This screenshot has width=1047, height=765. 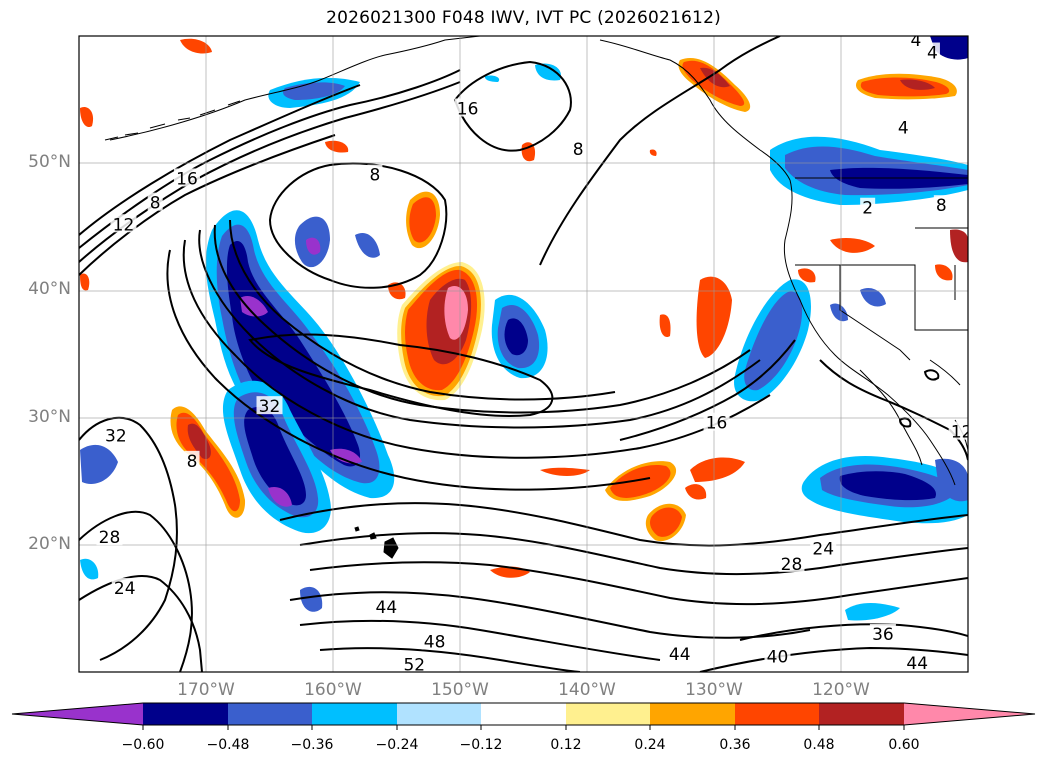 What do you see at coordinates (819, 745) in the screenshot?
I see `colorbar-label: 0.48` at bounding box center [819, 745].